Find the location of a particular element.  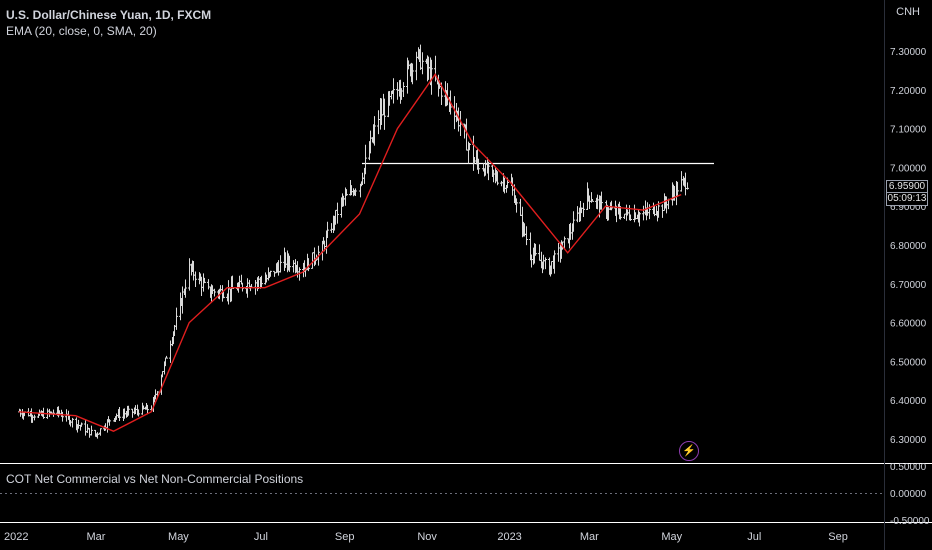

price-tick-label: 6.70000 is located at coordinates (908, 285).